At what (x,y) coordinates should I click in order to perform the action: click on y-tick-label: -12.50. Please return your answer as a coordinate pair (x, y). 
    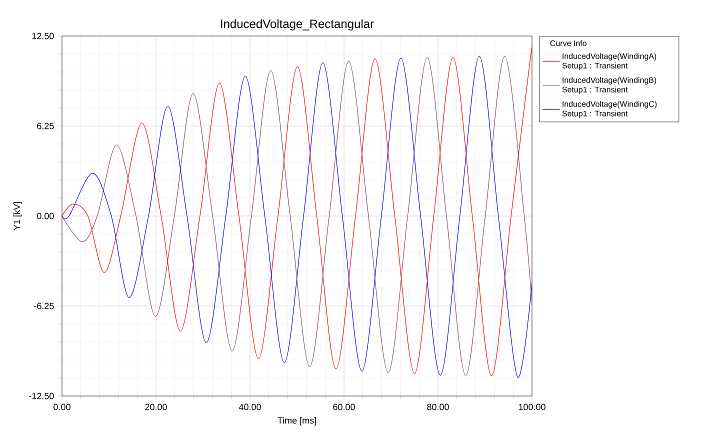
    Looking at the image, I should click on (41, 396).